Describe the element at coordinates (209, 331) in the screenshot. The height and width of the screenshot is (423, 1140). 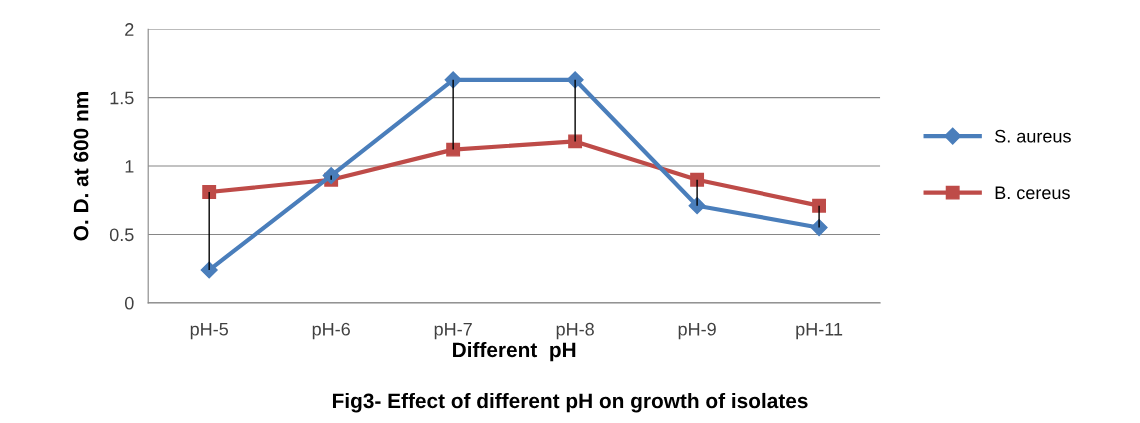
I see `x-tick-label: pH-5` at that location.